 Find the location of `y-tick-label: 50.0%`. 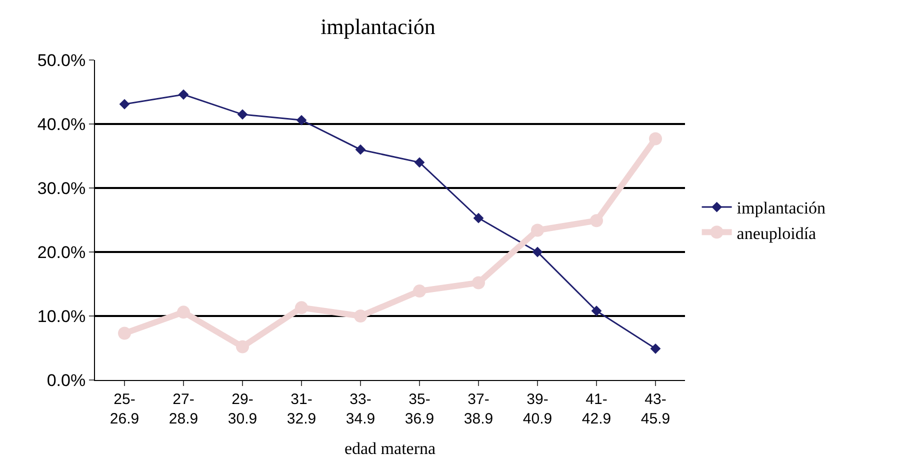

y-tick-label: 50.0% is located at coordinates (61, 60).